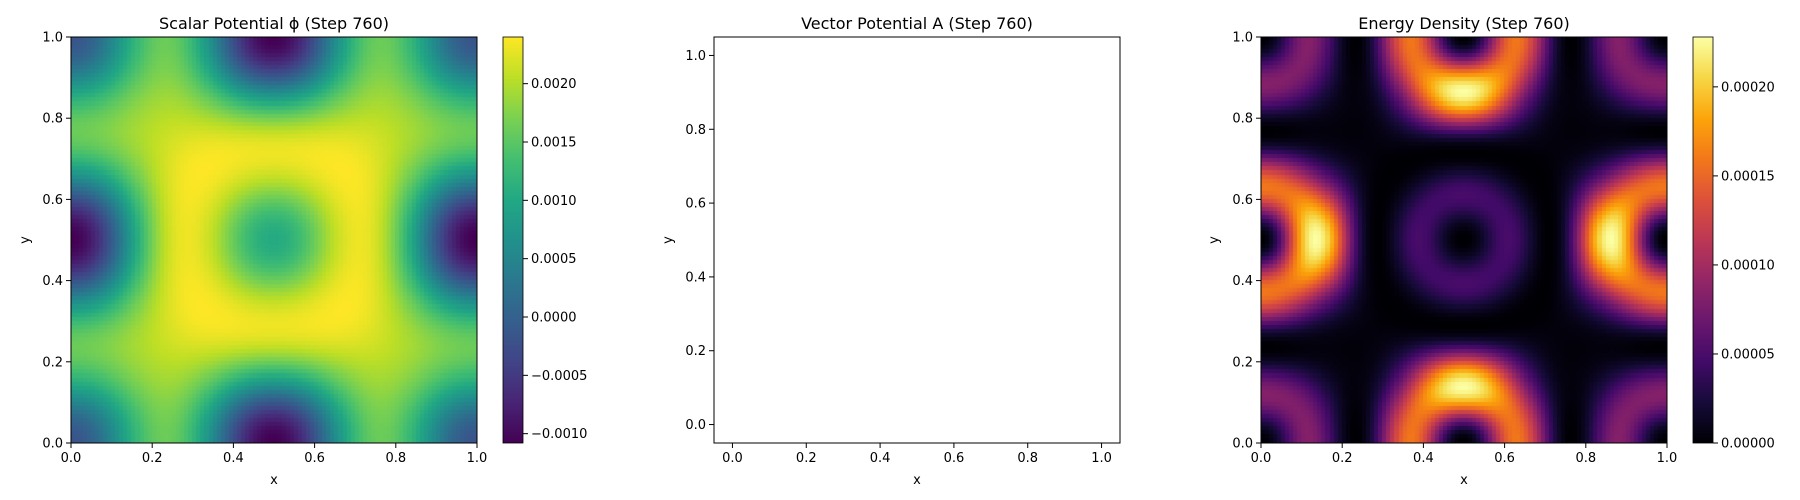 This screenshot has height=500, width=1800. I want to click on colorbar-tick-label: −0.0010, so click(559, 434).